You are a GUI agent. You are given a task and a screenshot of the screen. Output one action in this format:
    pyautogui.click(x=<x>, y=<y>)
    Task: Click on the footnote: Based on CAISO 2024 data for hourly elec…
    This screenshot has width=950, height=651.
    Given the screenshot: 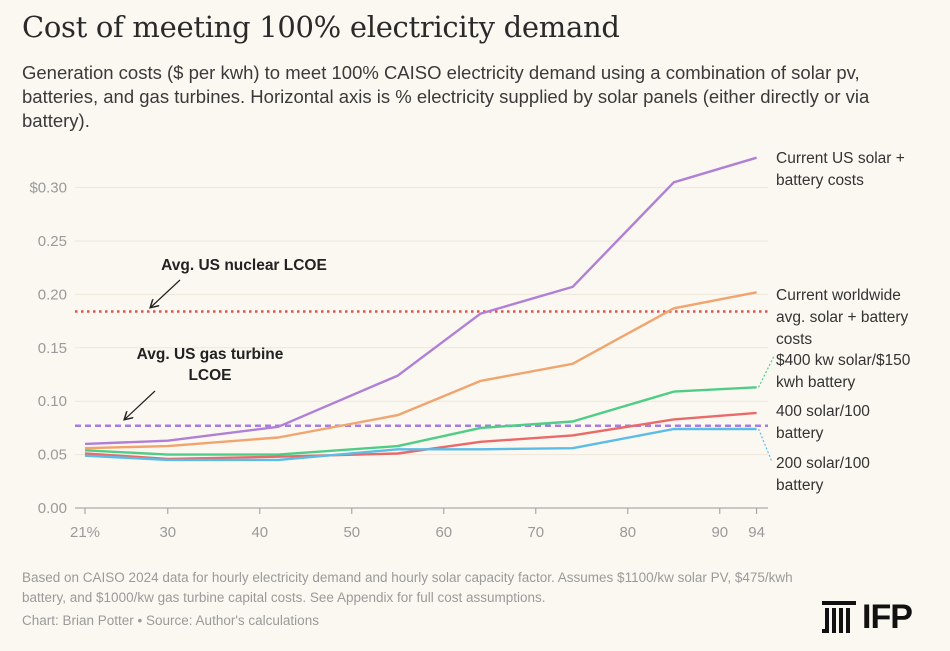 What is the action you would take?
    pyautogui.click(x=407, y=587)
    